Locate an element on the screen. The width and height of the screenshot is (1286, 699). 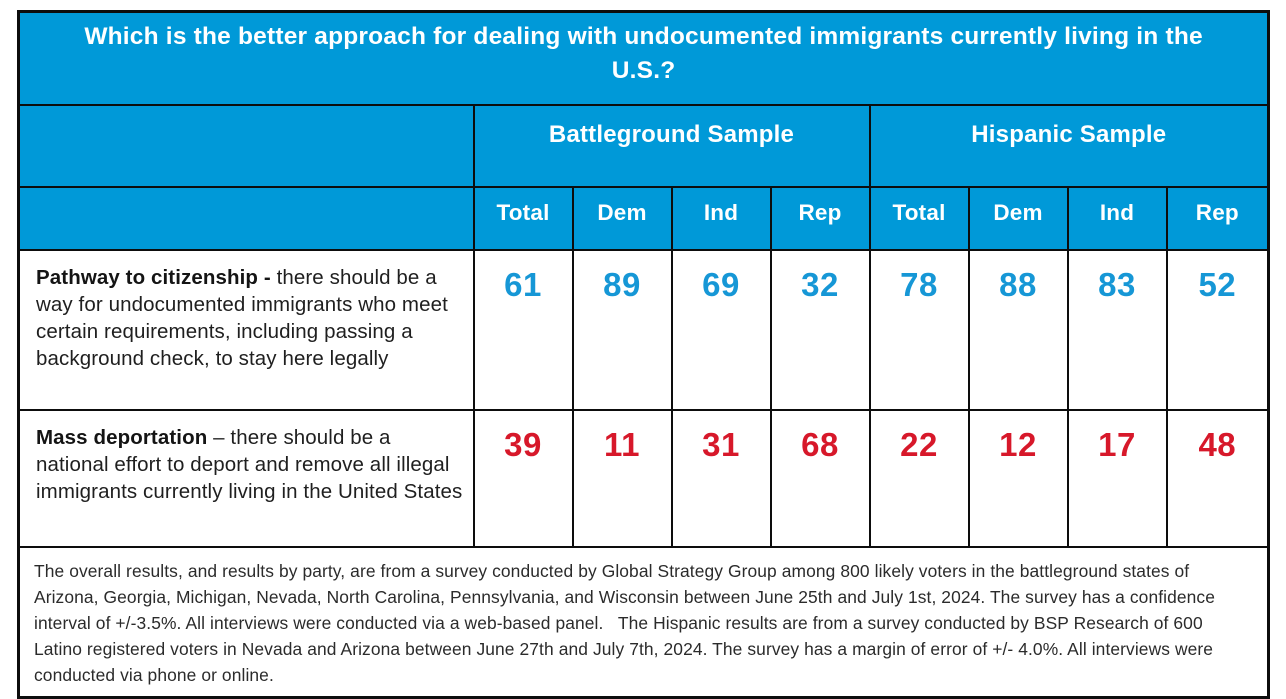
value-cell: 32 is located at coordinates (820, 329).